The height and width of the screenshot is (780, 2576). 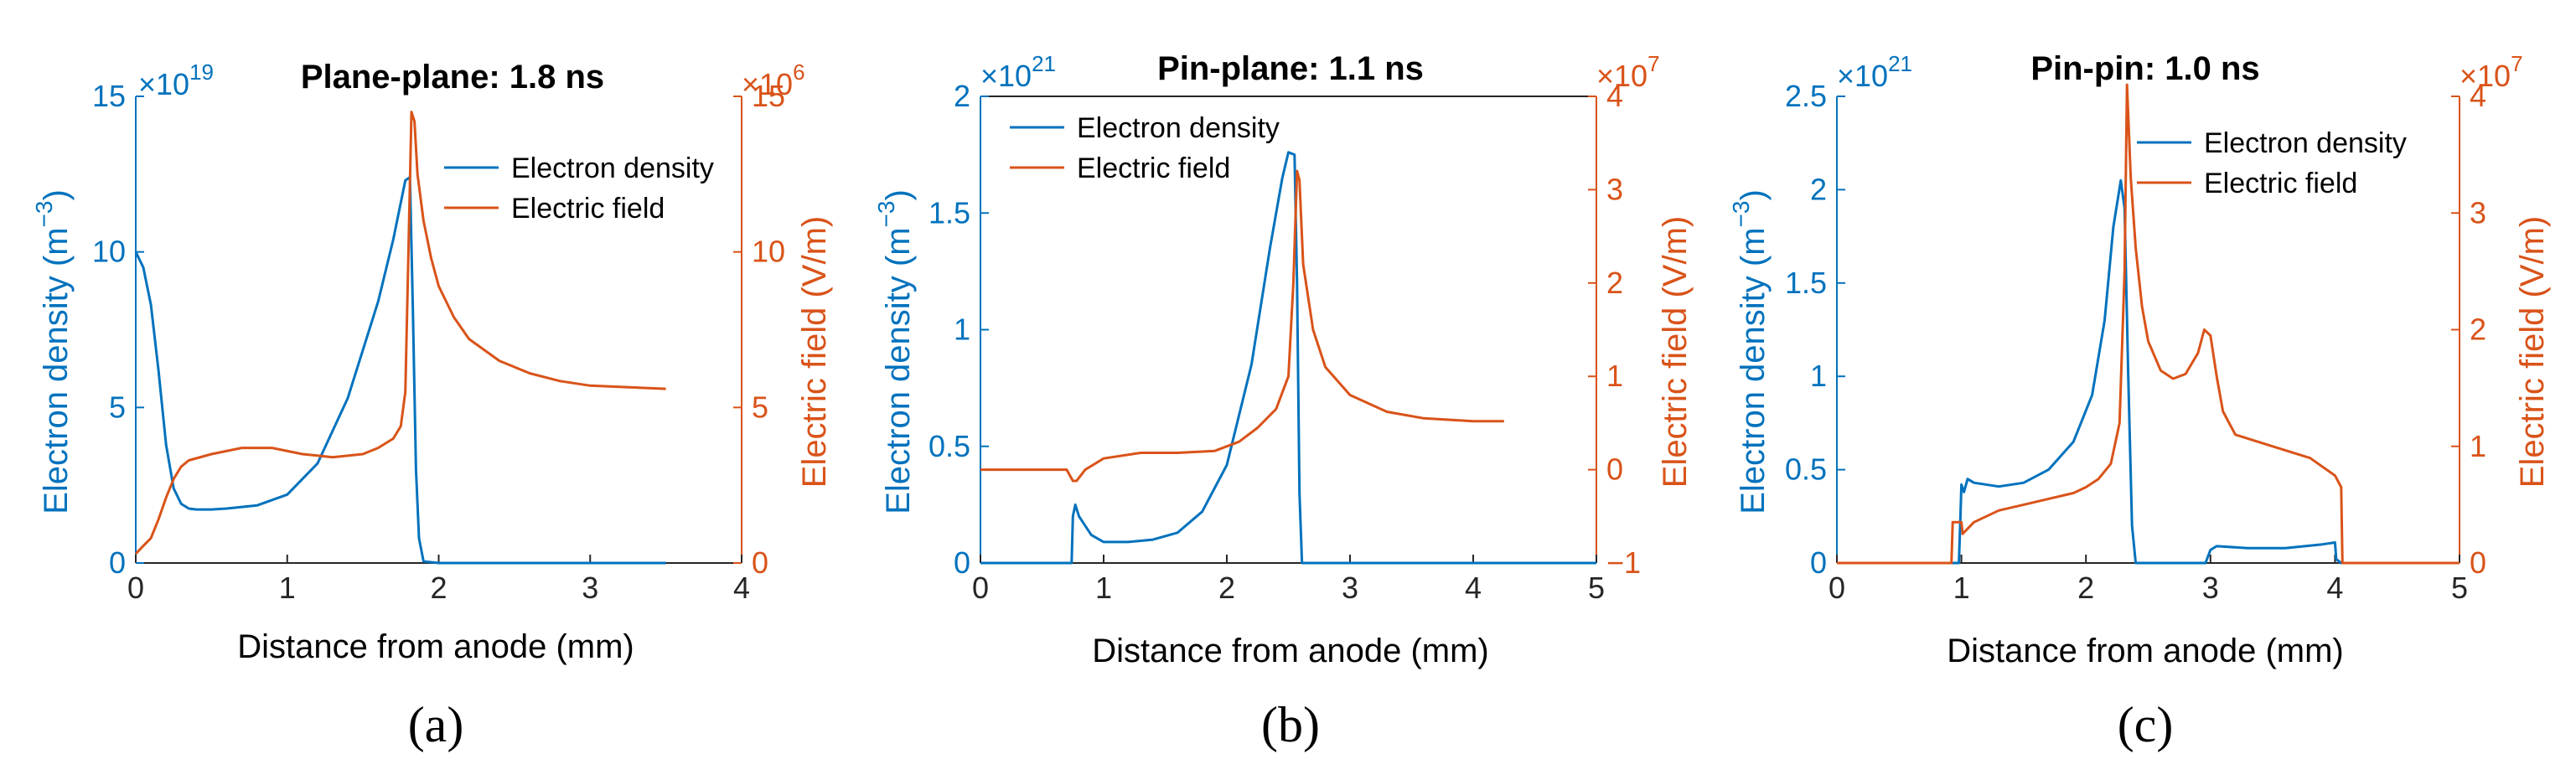 What do you see at coordinates (109, 252) in the screenshot?
I see `y-left-tick-label: 10` at bounding box center [109, 252].